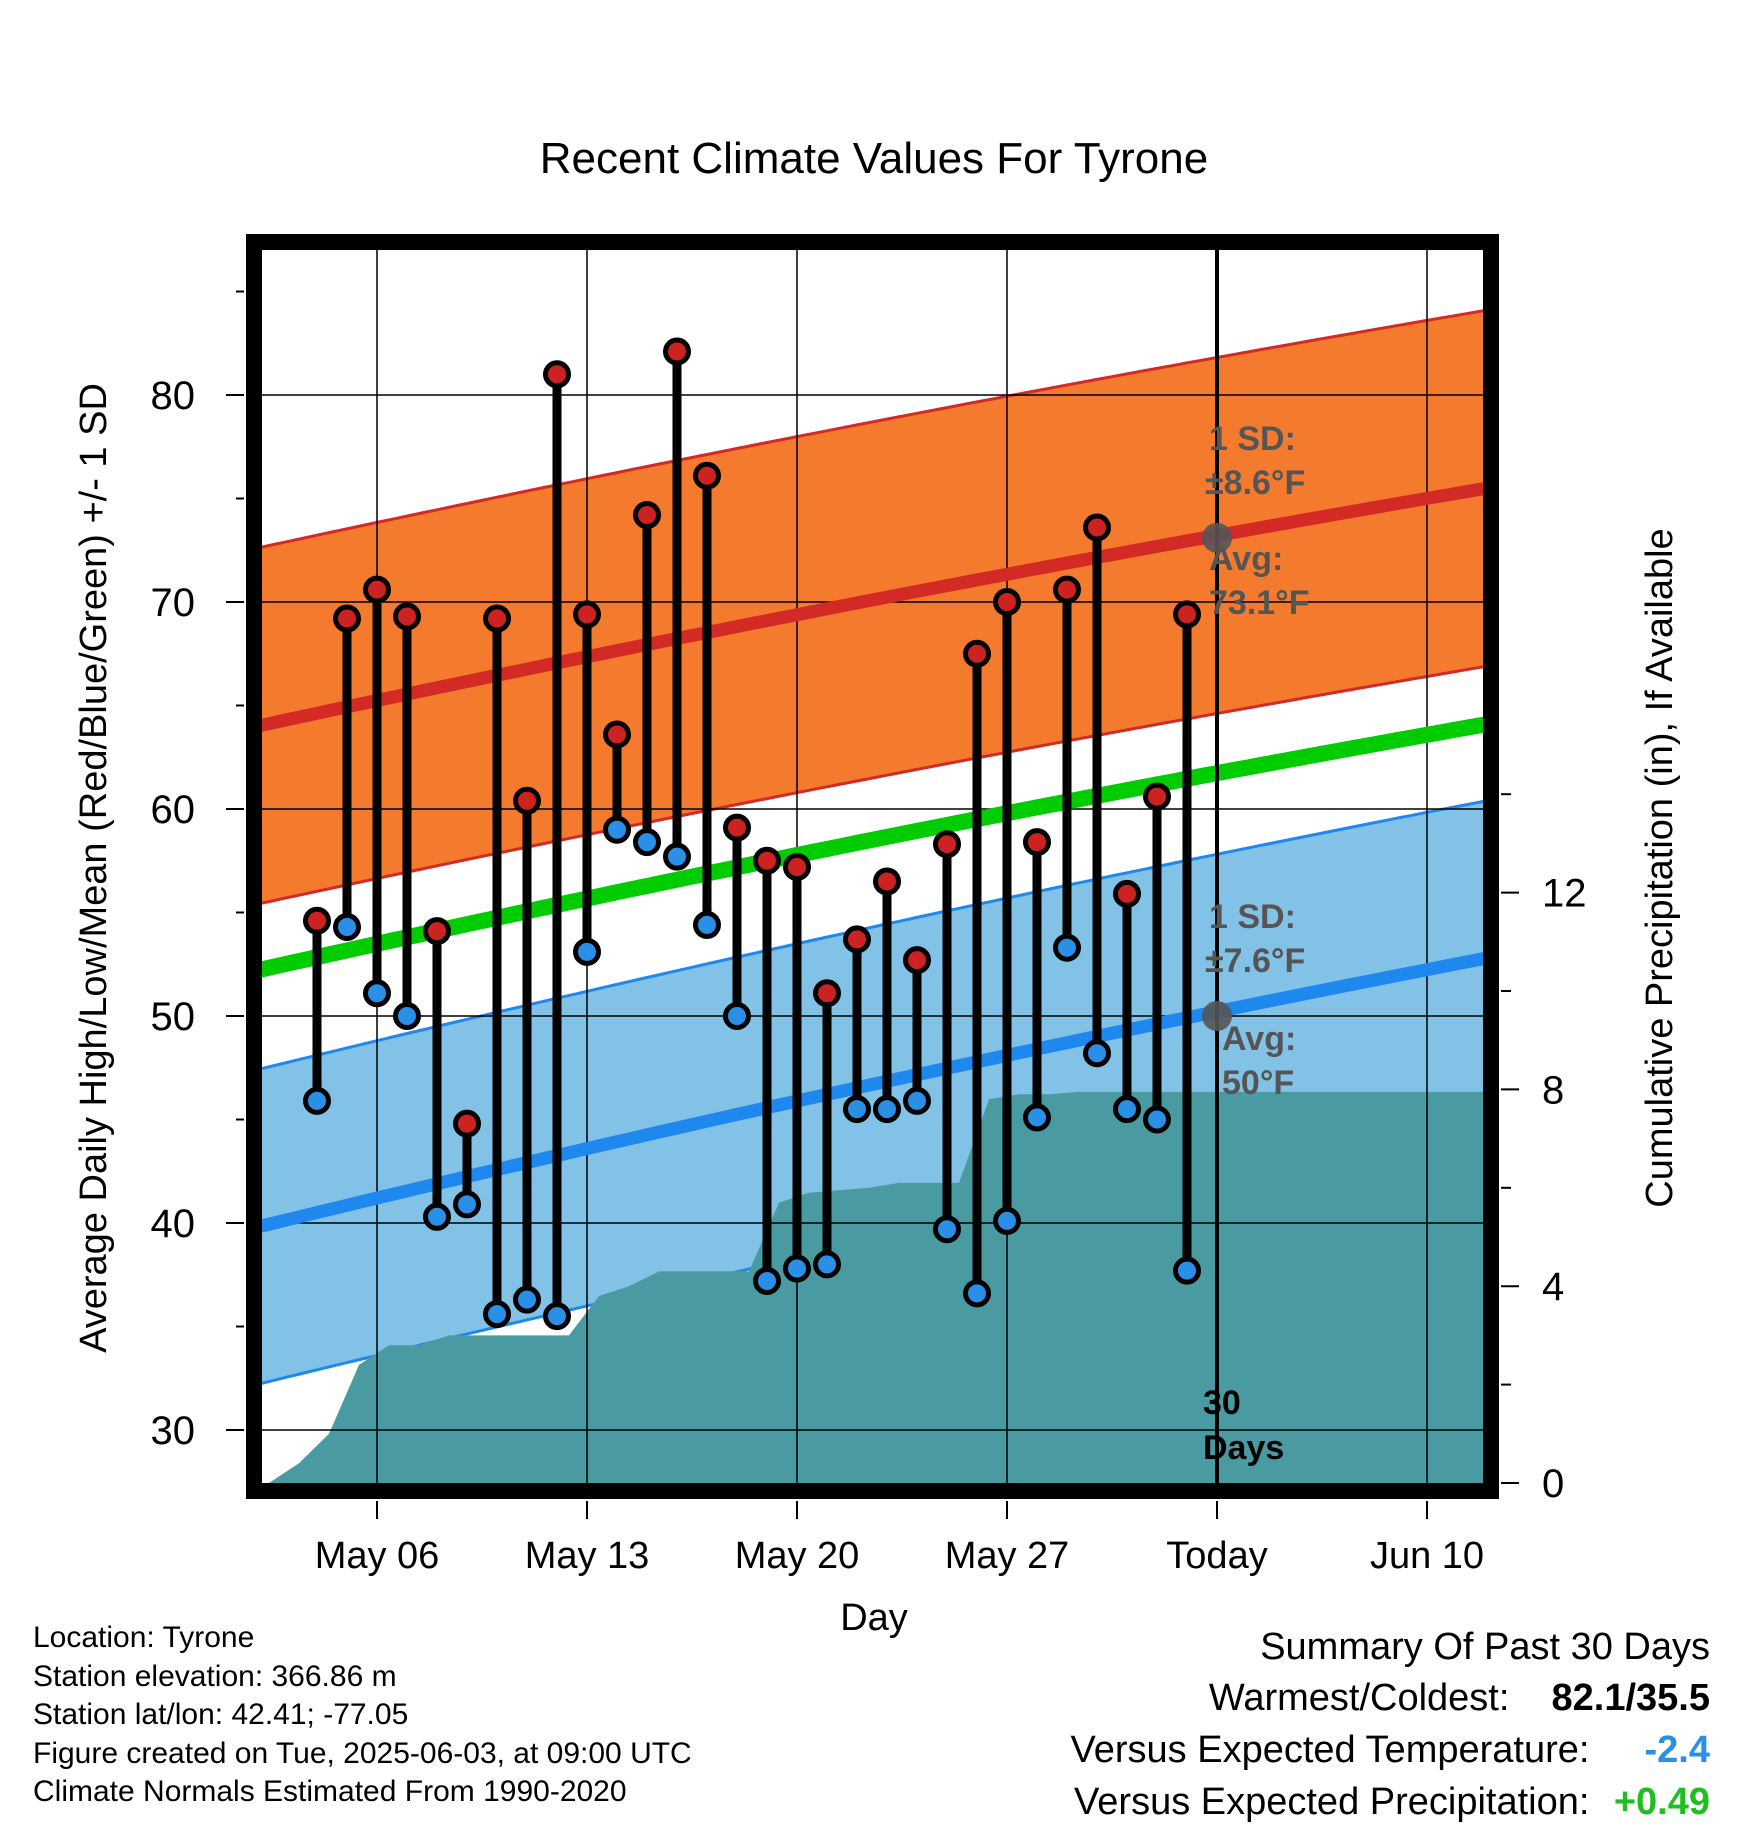 Image resolution: width=1748 pixels, height=1828 pixels. I want to click on y-tick-label: 40, so click(173, 1224).